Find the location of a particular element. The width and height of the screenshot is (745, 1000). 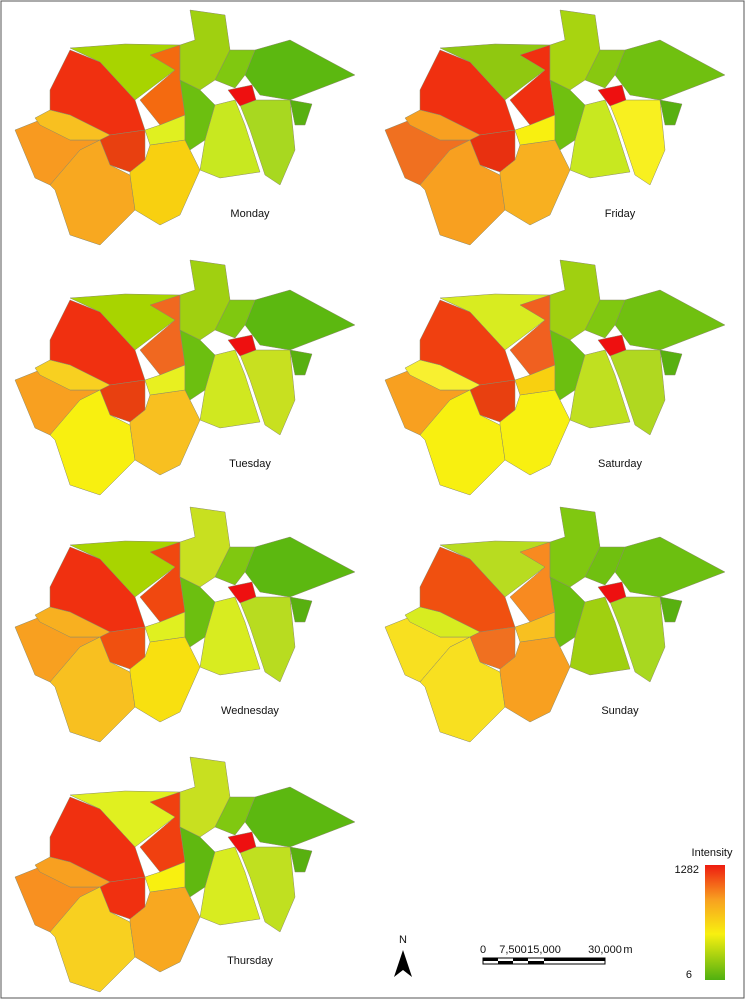

map-label: Thursday is located at coordinates (250, 961).